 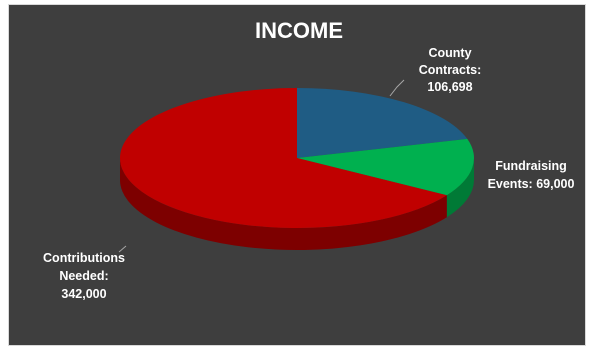 I want to click on data-label-2: Contributions Needed: 342,000, so click(x=84, y=276).